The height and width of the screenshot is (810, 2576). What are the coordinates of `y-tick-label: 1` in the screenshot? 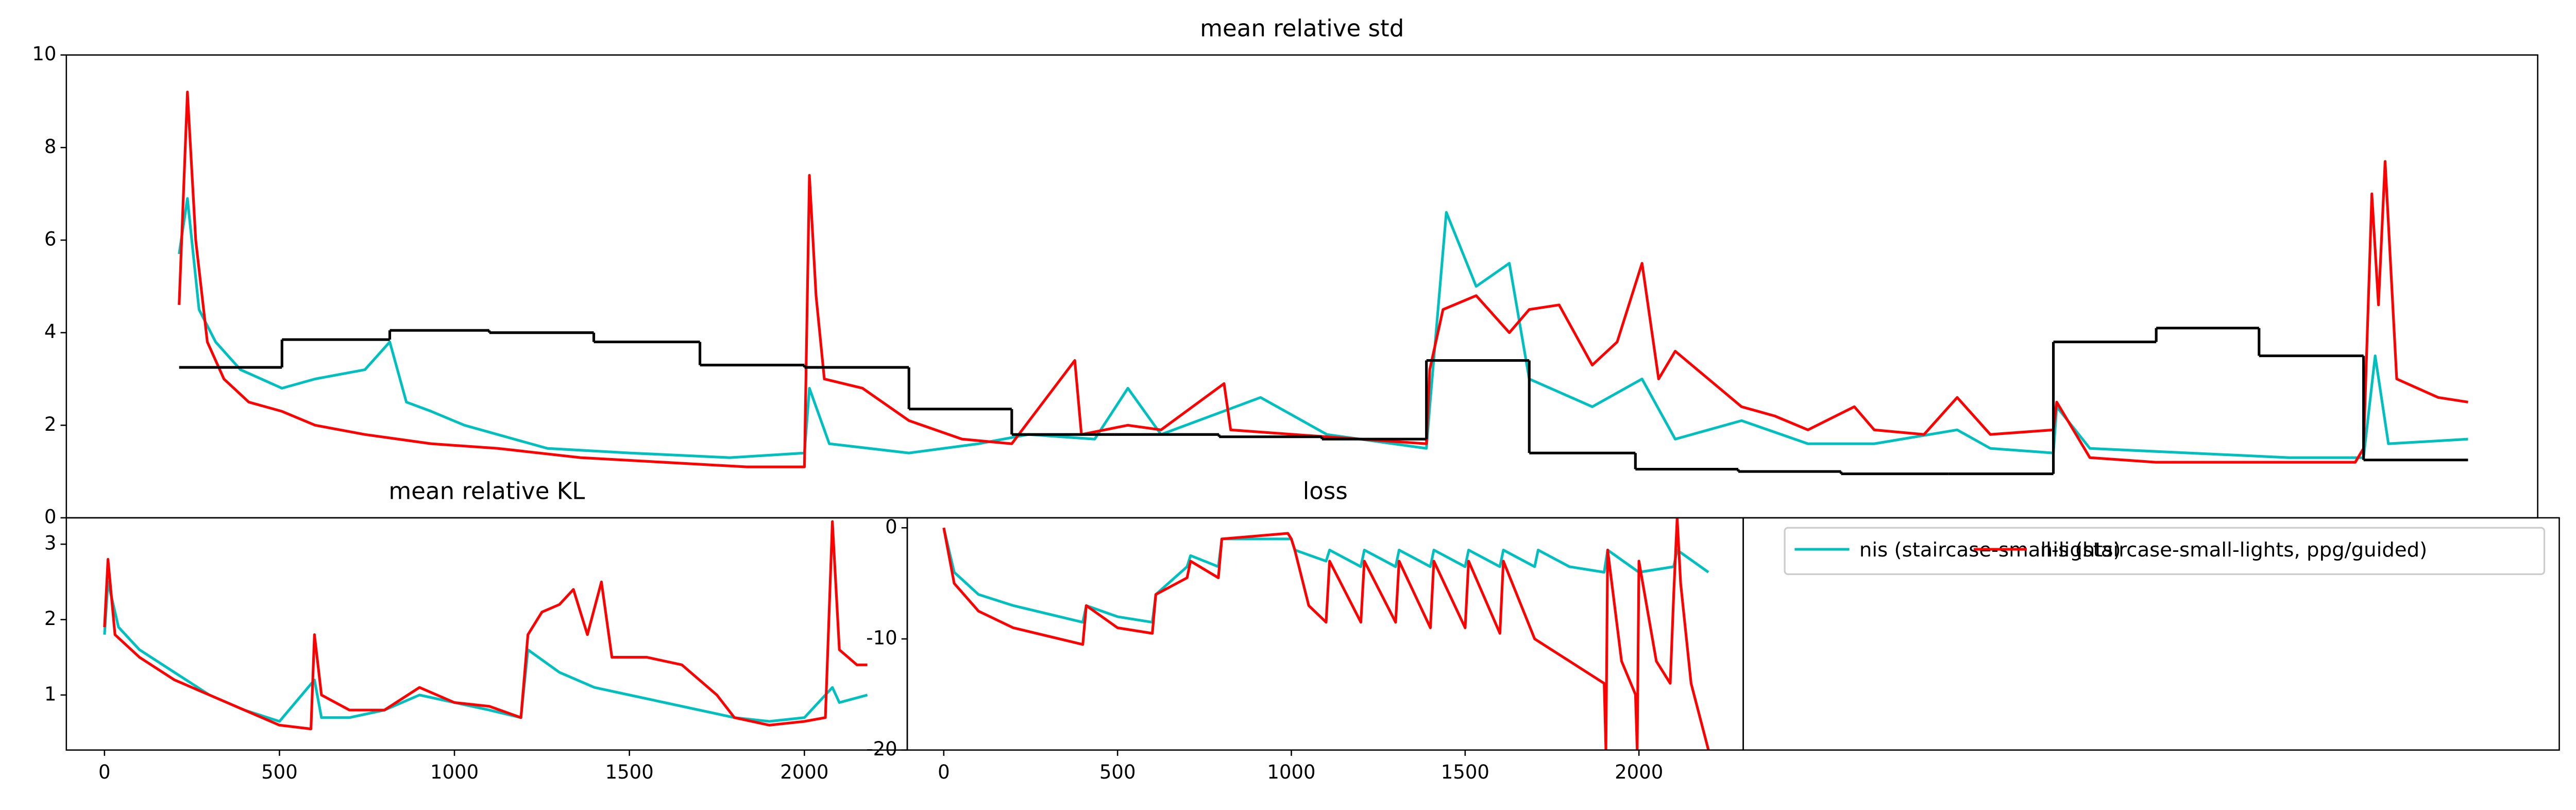 It's located at (51, 694).